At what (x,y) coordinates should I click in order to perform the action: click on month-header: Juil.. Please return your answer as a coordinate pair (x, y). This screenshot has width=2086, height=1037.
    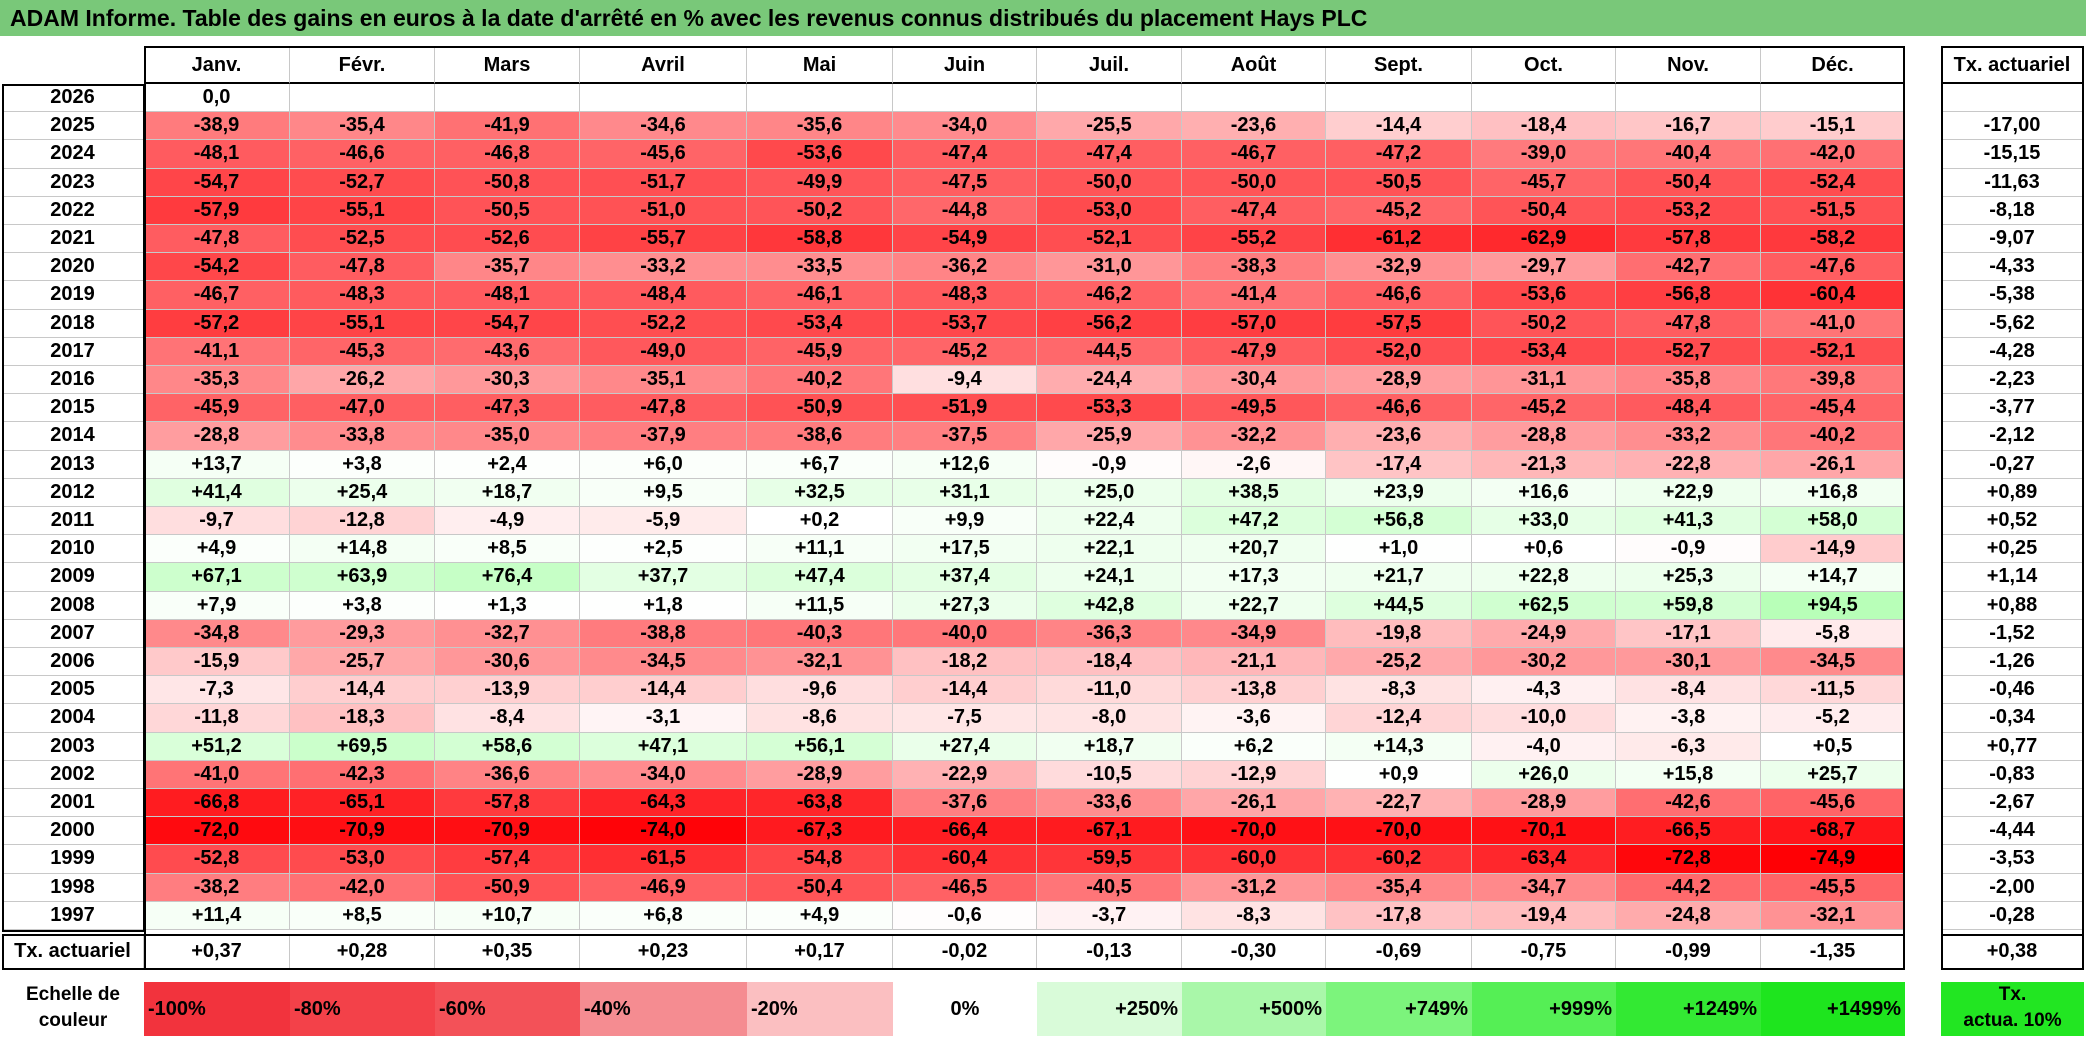
    Looking at the image, I should click on (1109, 65).